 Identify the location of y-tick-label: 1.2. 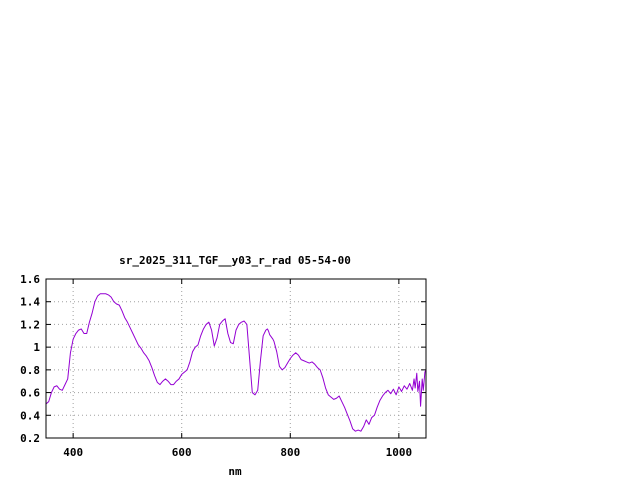
(30, 324).